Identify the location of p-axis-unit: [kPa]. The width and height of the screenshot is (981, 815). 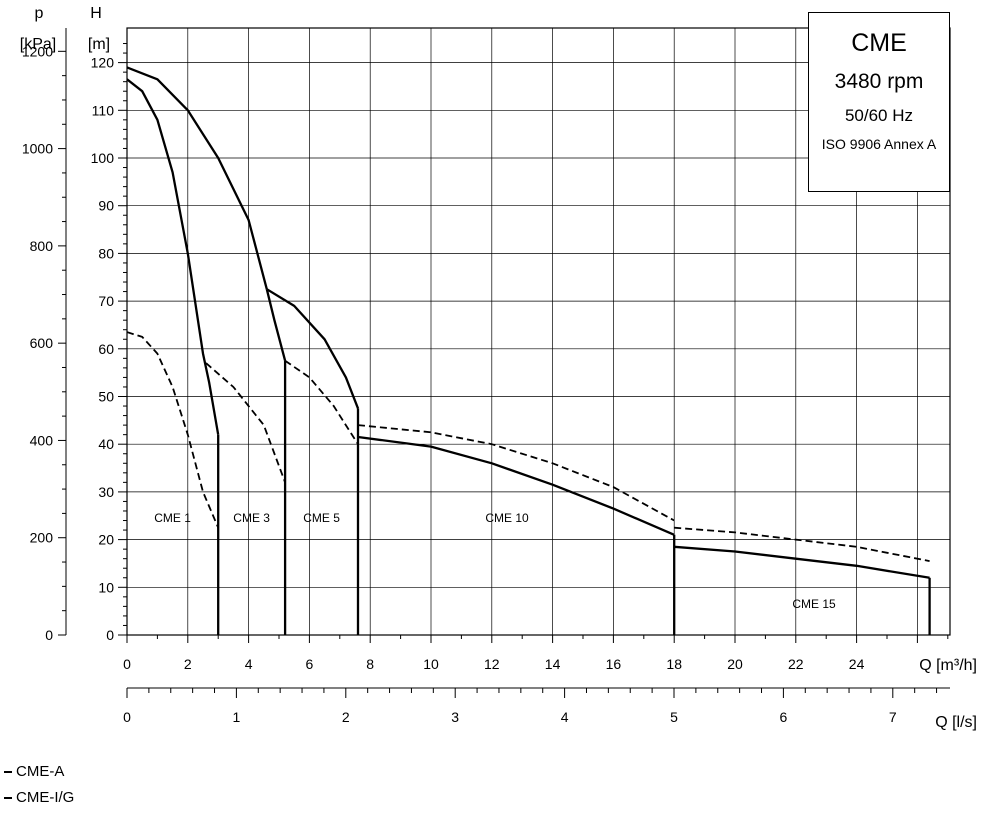
(38, 44).